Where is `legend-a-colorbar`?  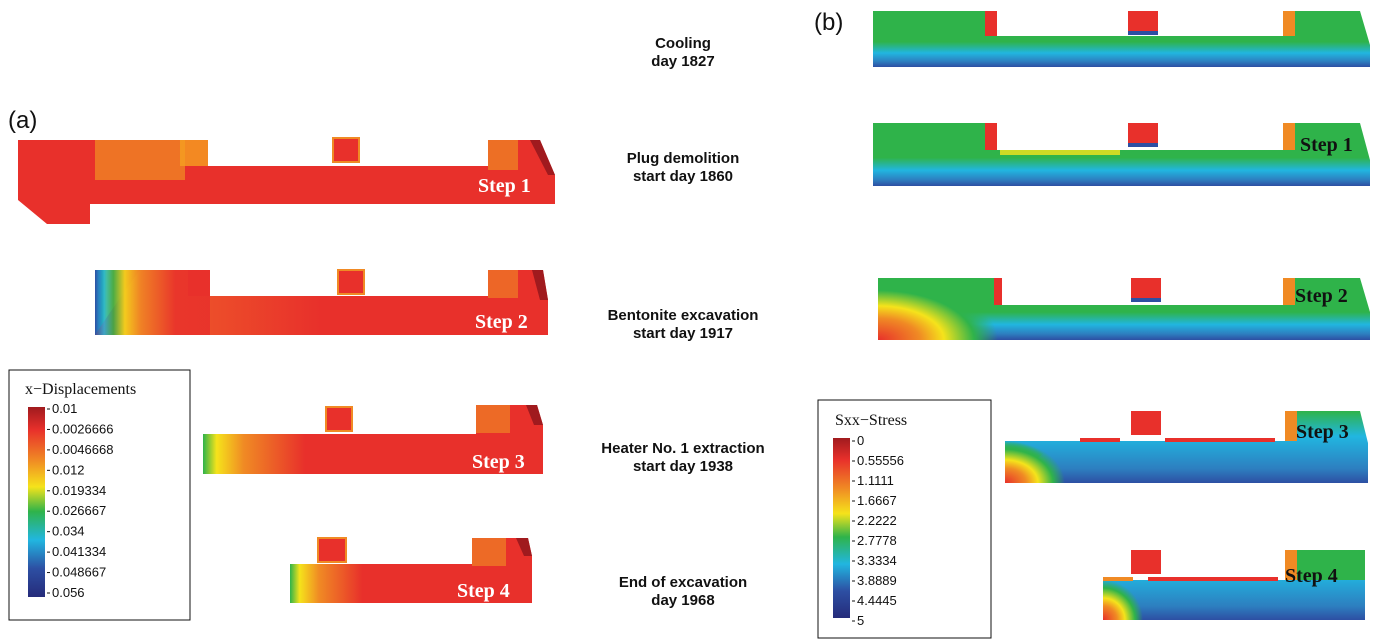
legend-a-colorbar is located at coordinates (36, 502).